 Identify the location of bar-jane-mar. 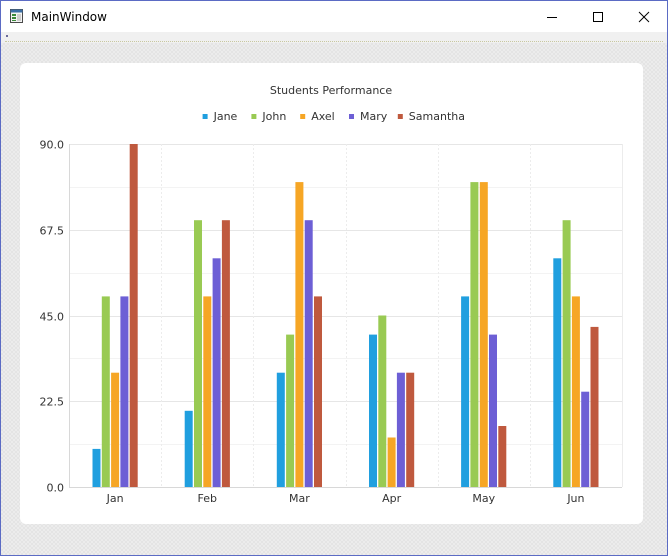
(280, 429).